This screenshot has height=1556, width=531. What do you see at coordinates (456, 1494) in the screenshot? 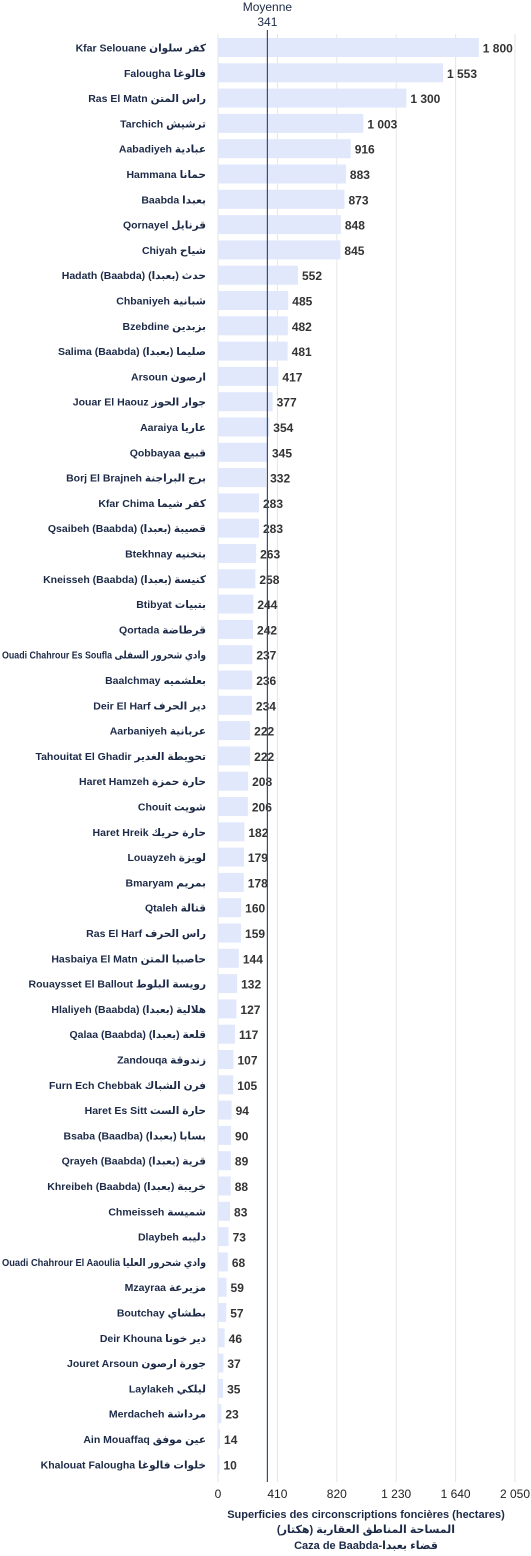
I see `x-tick-label: 1 640` at bounding box center [456, 1494].